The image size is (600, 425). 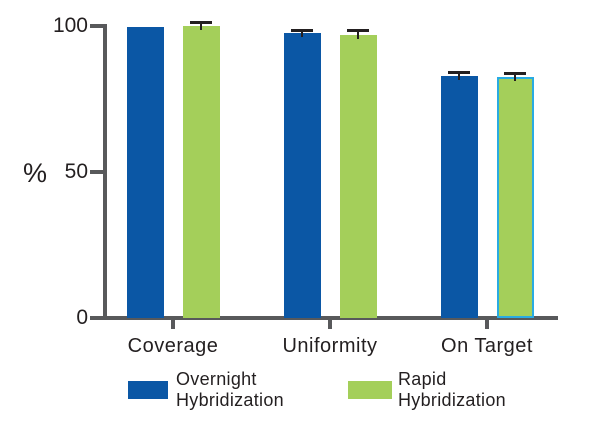 I want to click on y-axis-line, so click(x=105, y=172).